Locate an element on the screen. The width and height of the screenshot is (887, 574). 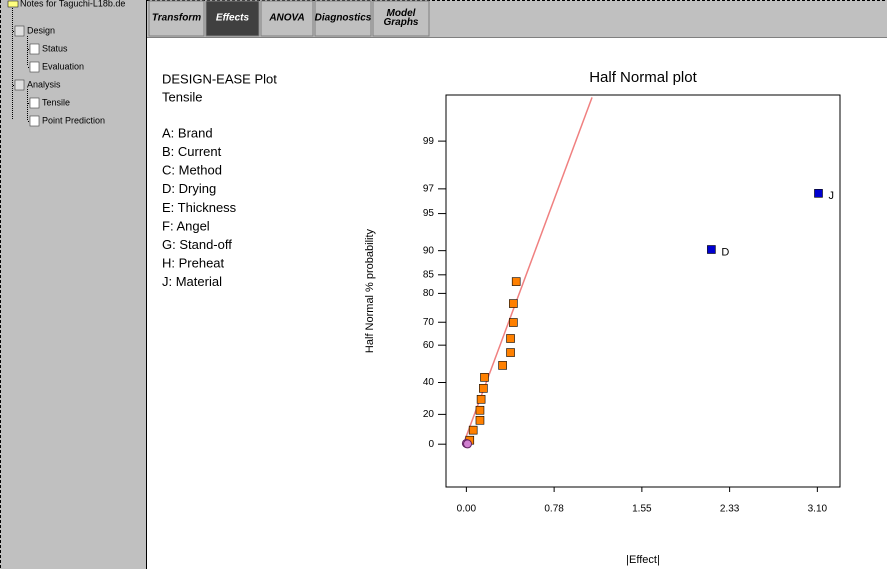
factor: A: Brand is located at coordinates (187, 132).